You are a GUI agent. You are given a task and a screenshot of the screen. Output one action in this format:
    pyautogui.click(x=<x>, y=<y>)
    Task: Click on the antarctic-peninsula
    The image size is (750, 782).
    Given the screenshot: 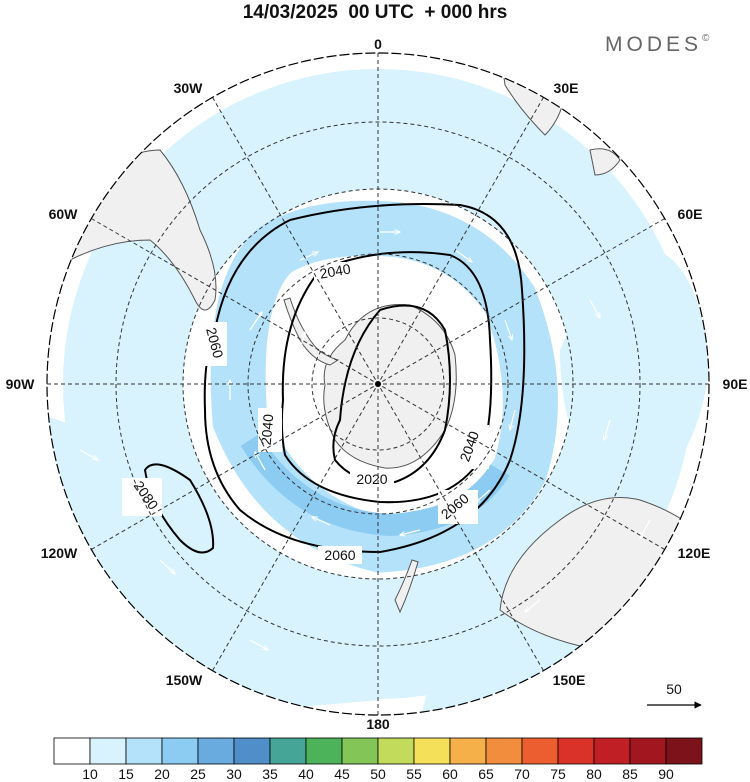 What is the action you would take?
    pyautogui.click(x=311, y=331)
    